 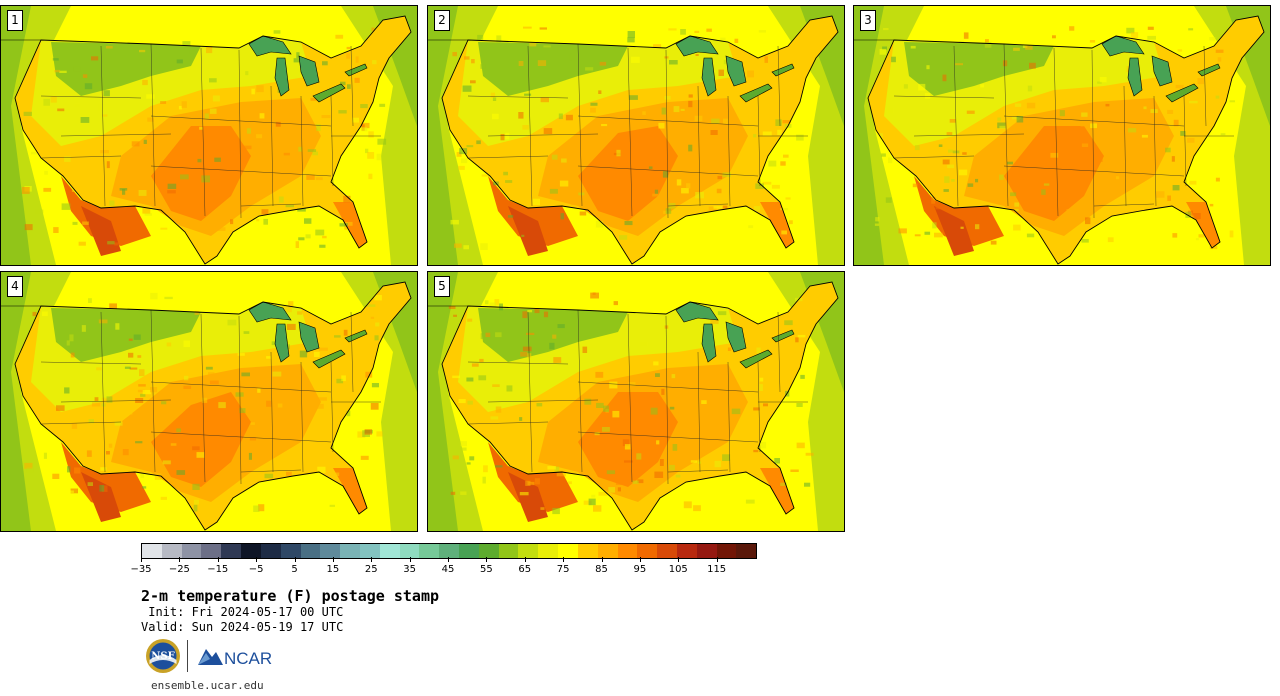 I want to click on lake-erie, so click(x=329, y=93).